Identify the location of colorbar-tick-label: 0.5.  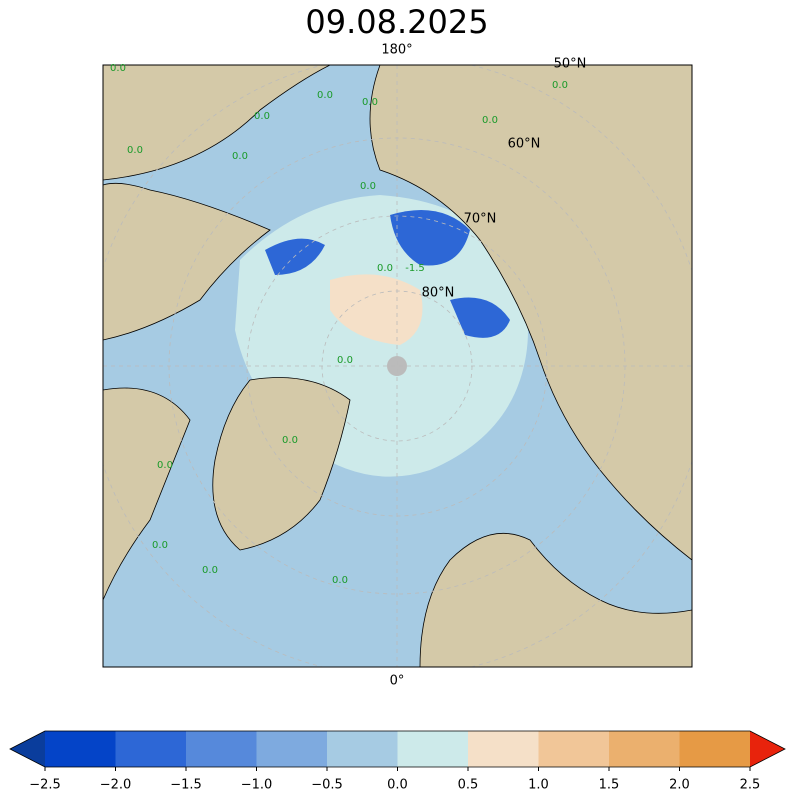
(468, 785).